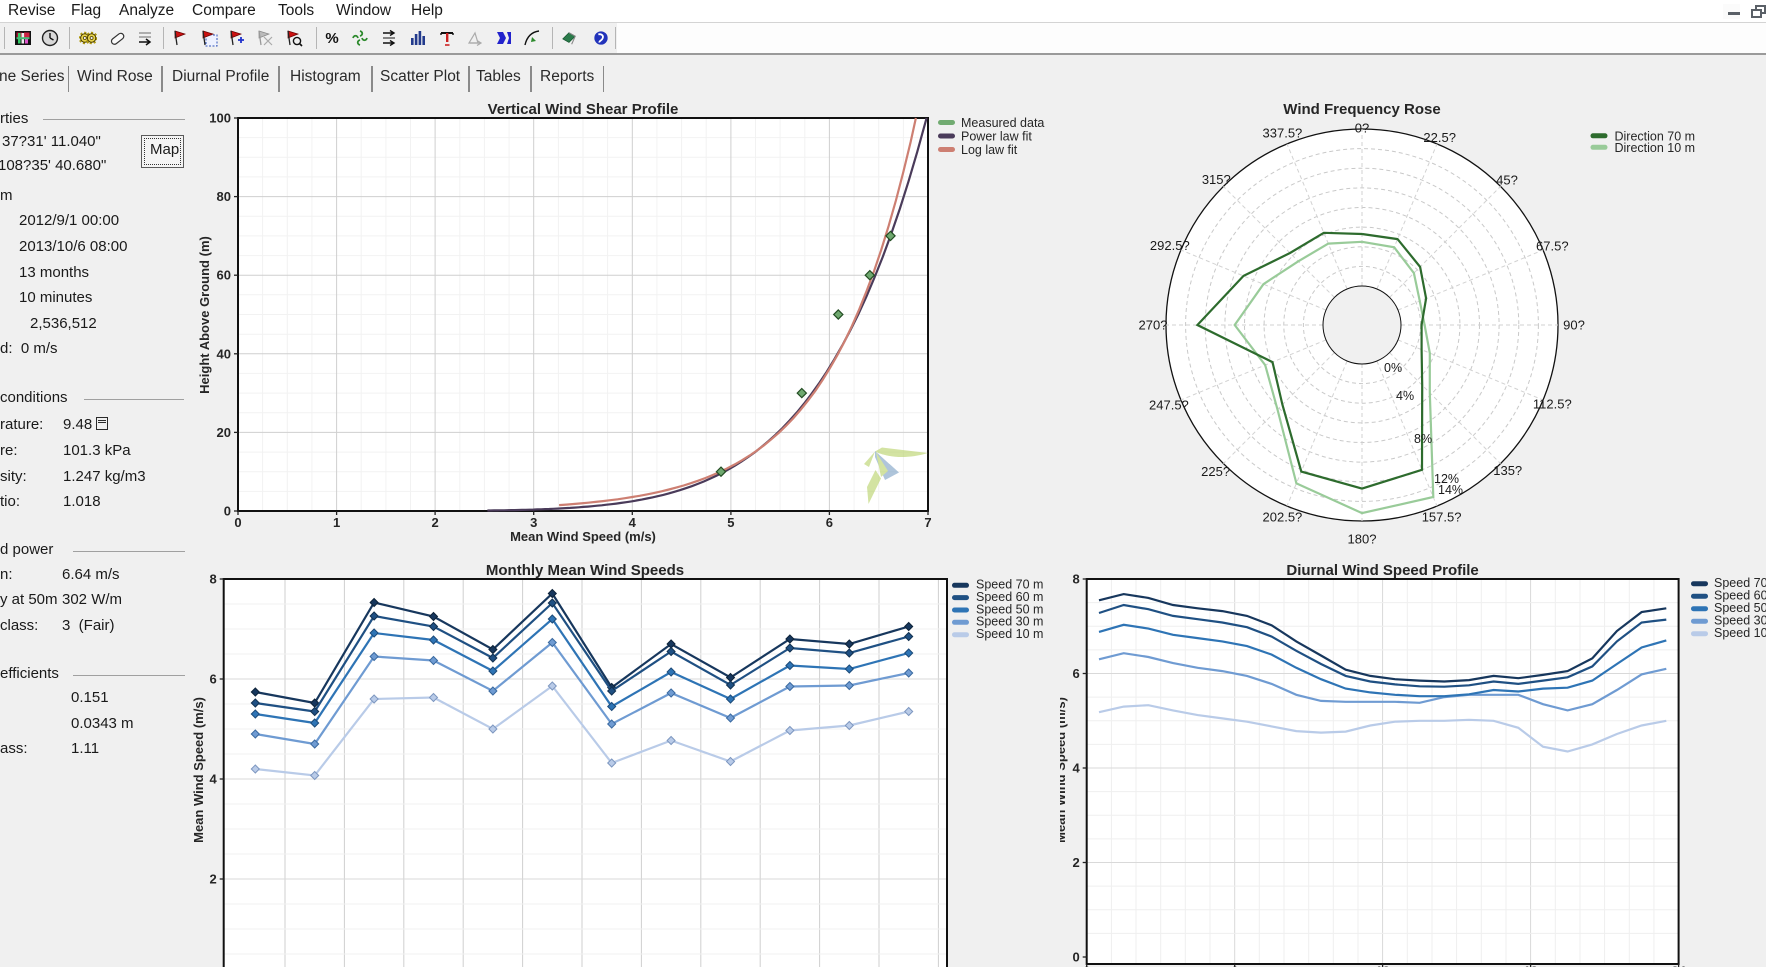 The image size is (1766, 967). What do you see at coordinates (1283, 517) in the screenshot?
I see `svg-text: 202.5?` at bounding box center [1283, 517].